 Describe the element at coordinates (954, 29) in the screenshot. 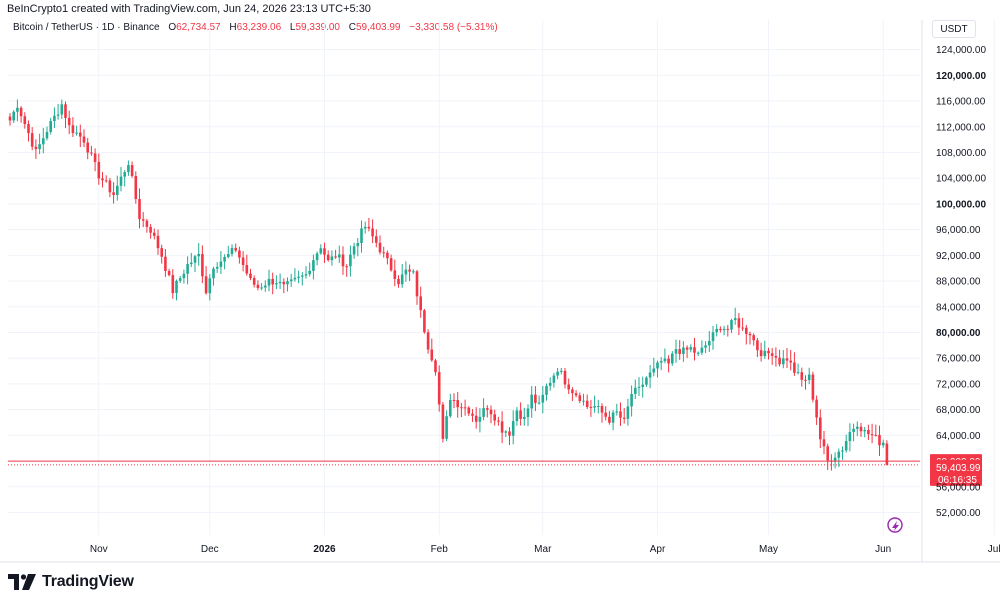

I see `currency-button: USDT` at that location.